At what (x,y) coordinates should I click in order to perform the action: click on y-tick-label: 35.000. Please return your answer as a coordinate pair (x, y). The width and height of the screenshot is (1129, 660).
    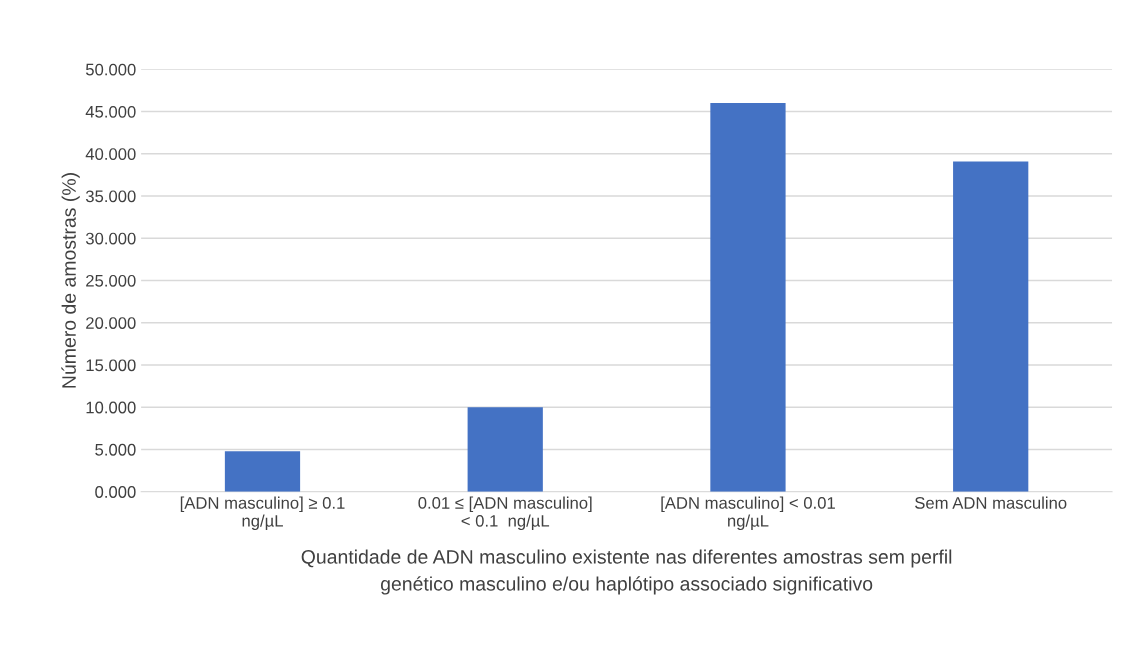
    Looking at the image, I should click on (110, 196).